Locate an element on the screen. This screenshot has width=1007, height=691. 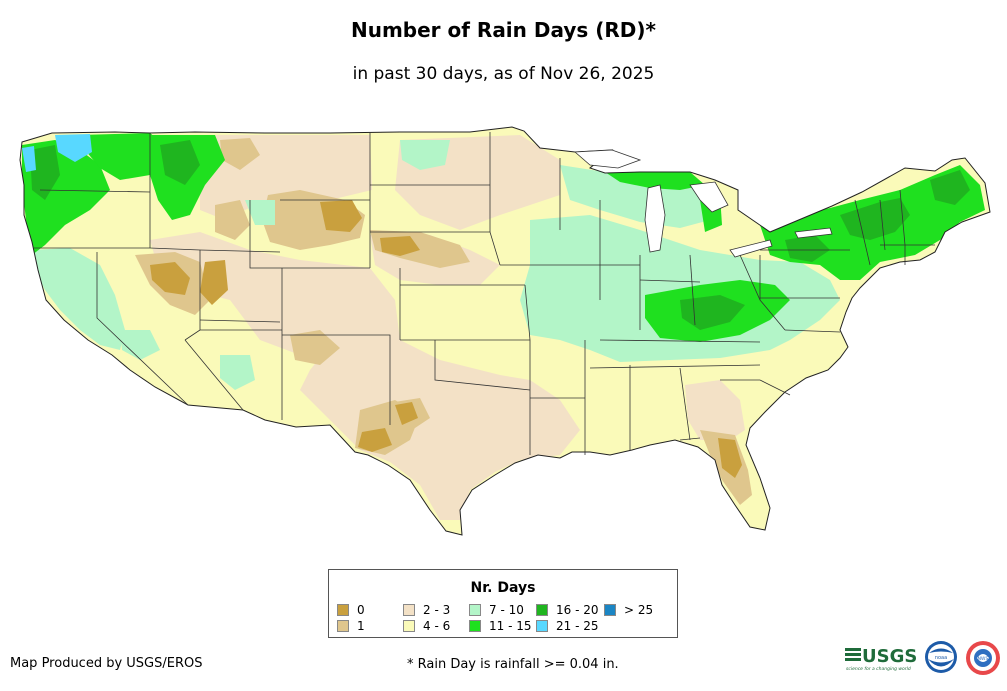
legend-label: 11 - 15 is located at coordinates (510, 626).